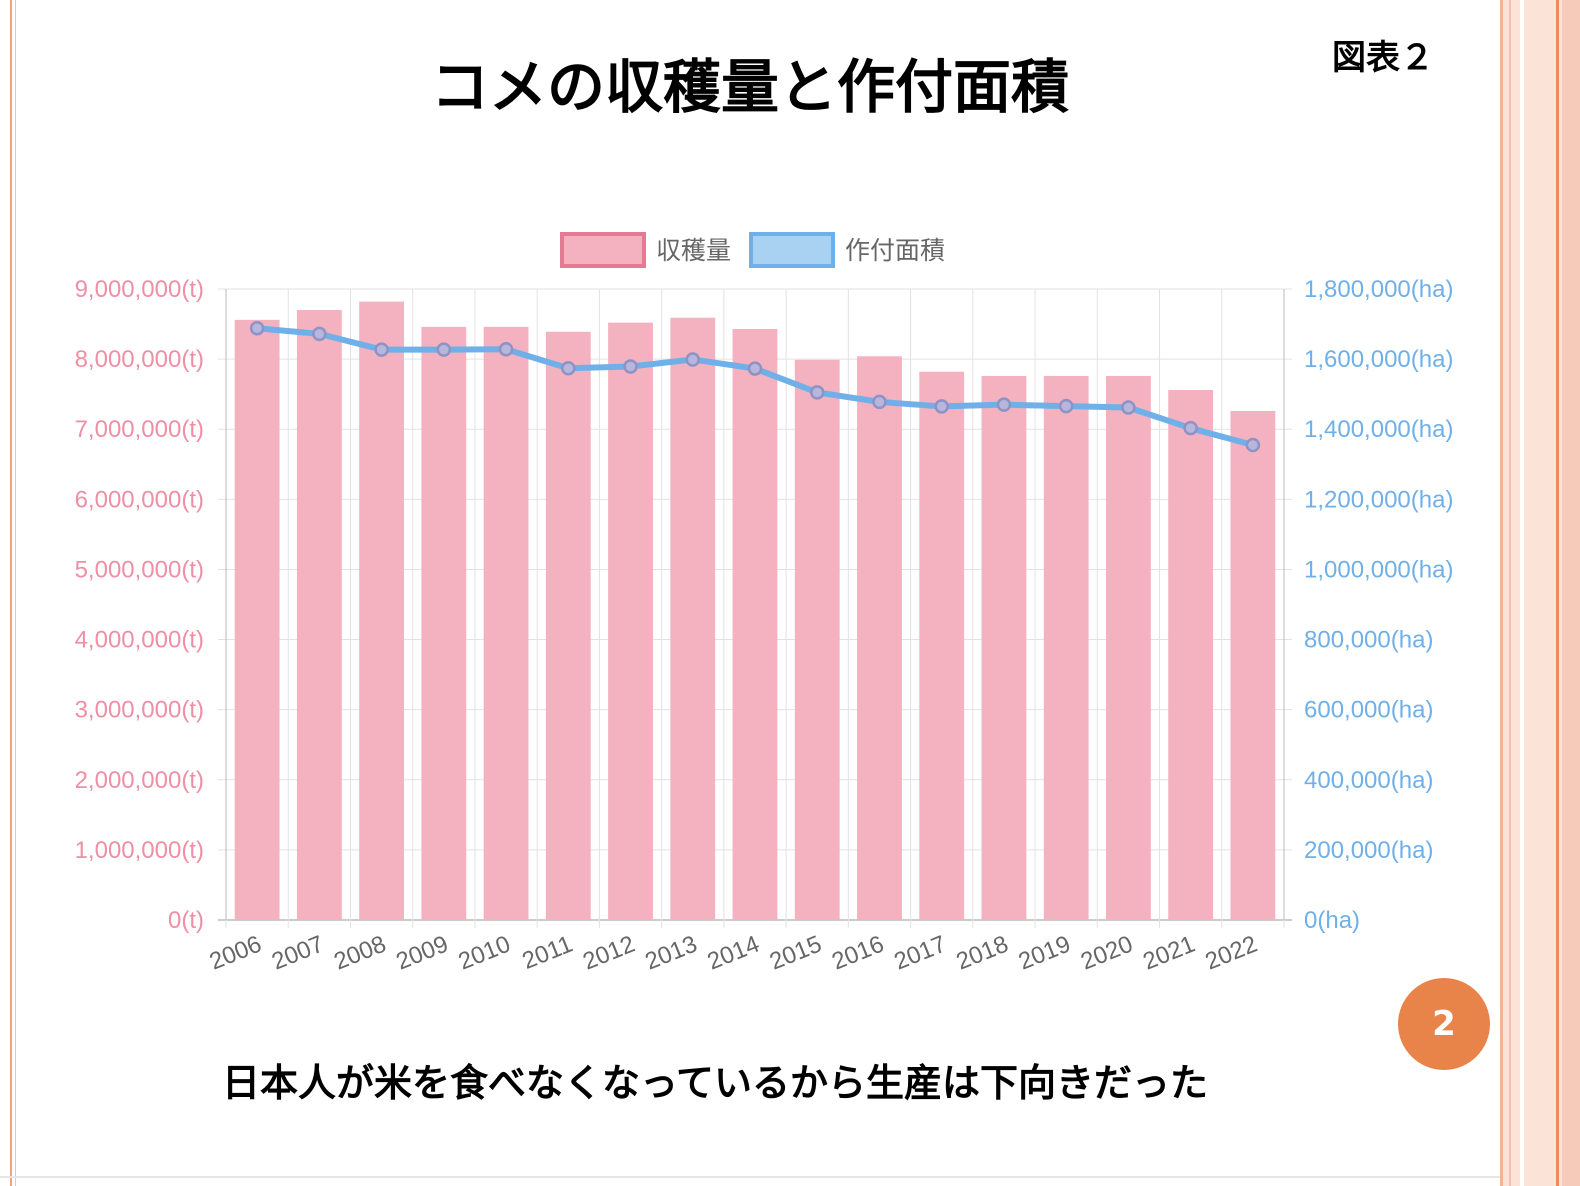 This screenshot has height=1186, width=1580. I want to click on y-left-tick-label: 4,000,000(t), so click(139, 640).